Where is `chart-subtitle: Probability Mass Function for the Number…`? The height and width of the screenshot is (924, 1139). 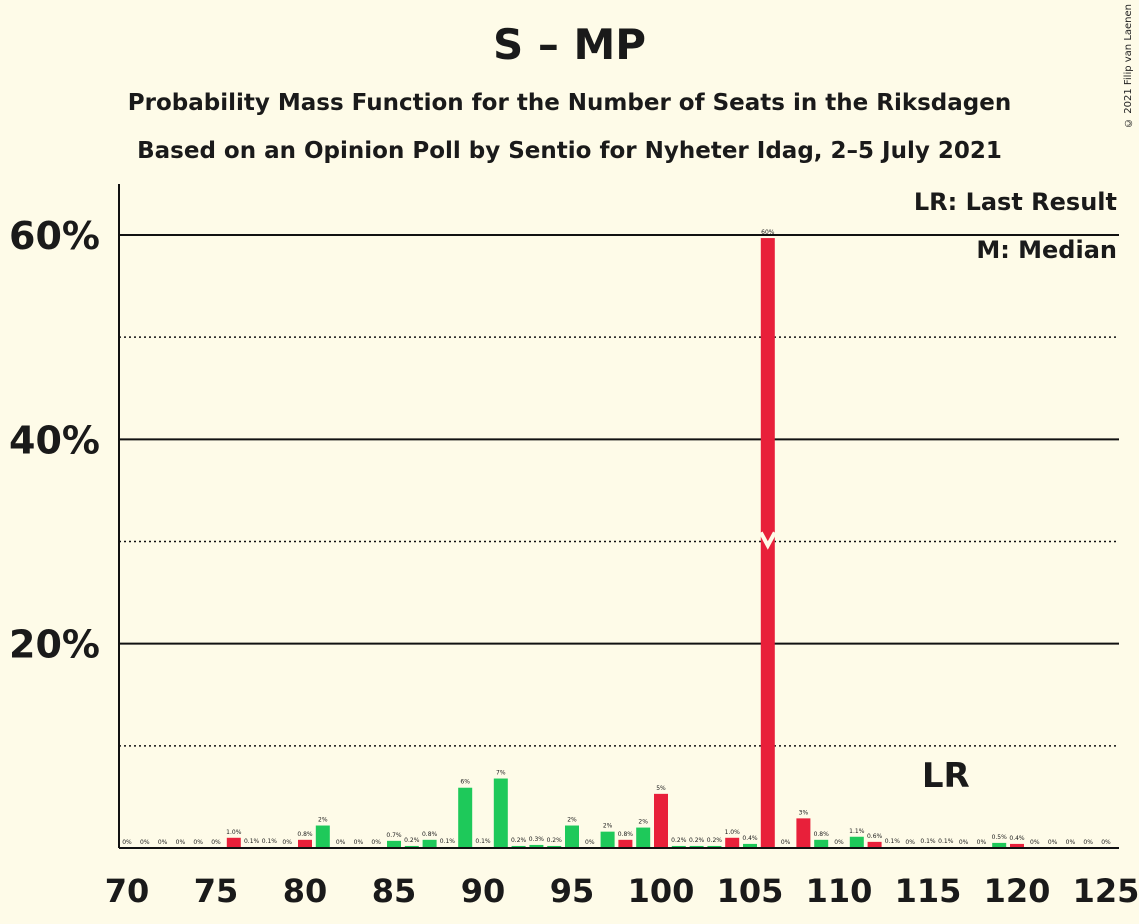 chart-subtitle: Probability Mass Function for the Number… is located at coordinates (569, 103).